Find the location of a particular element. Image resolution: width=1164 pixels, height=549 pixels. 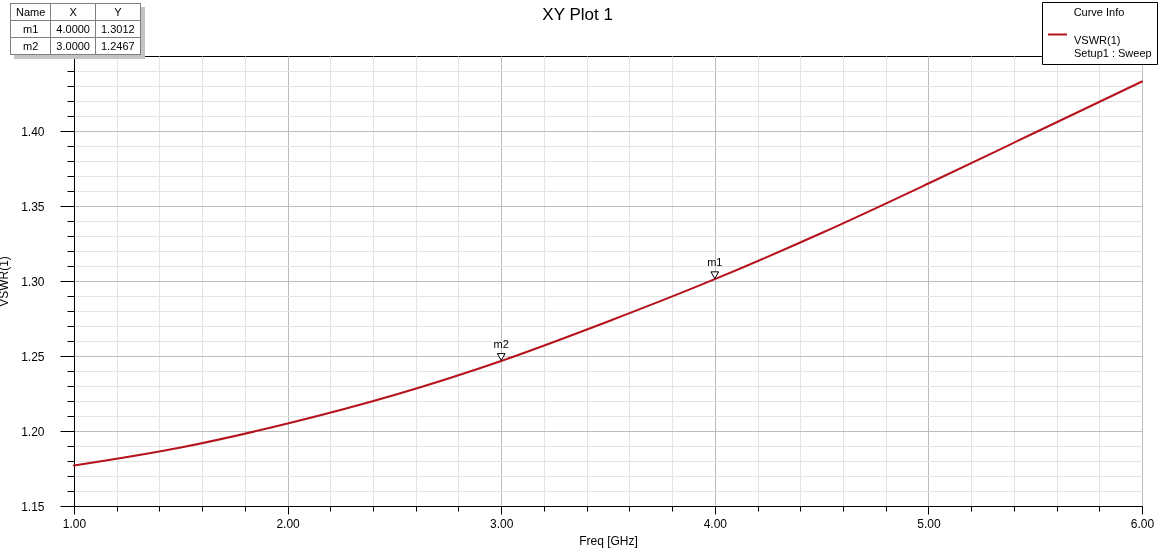

x-axis-title: Freq [GHz] is located at coordinates (608, 540).